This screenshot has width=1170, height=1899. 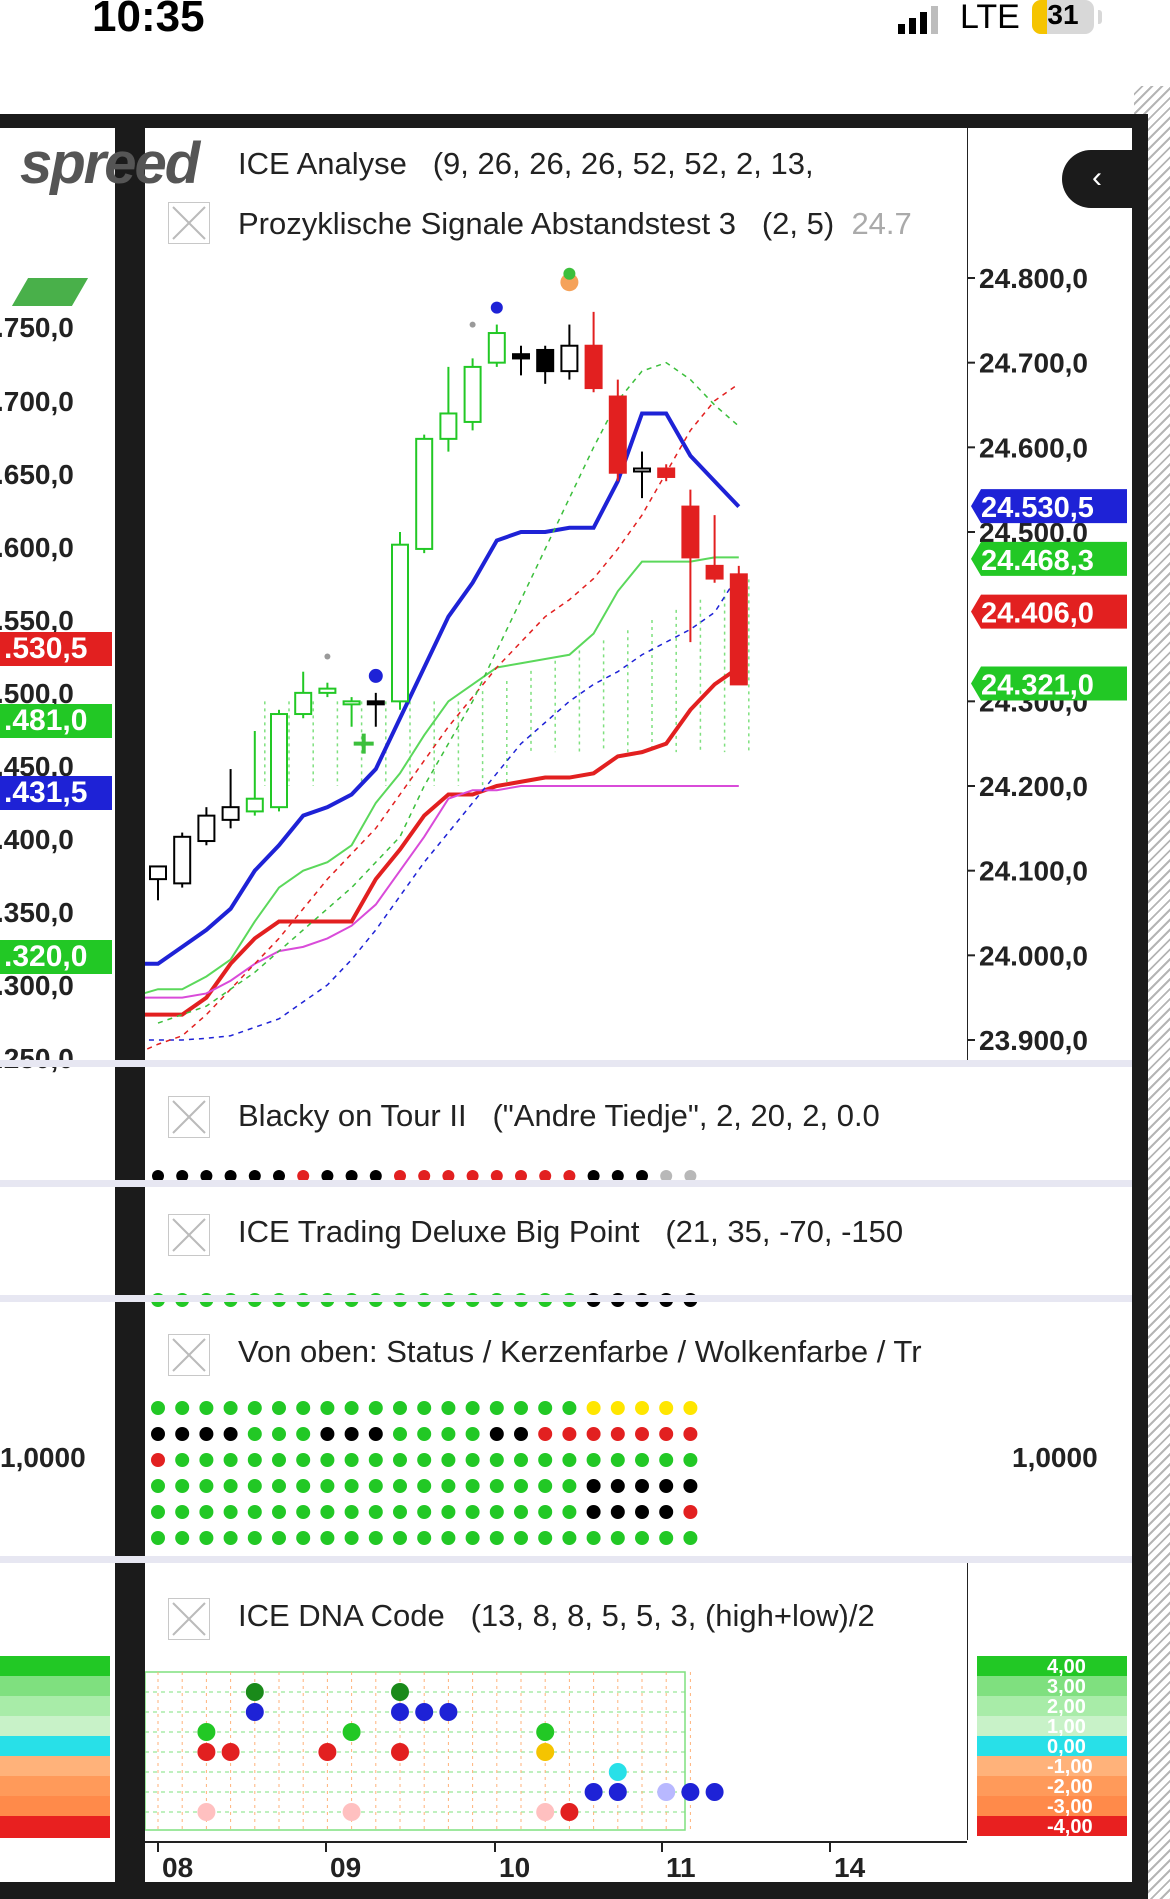 I want to click on cloud-upper, so click(x=433, y=777).